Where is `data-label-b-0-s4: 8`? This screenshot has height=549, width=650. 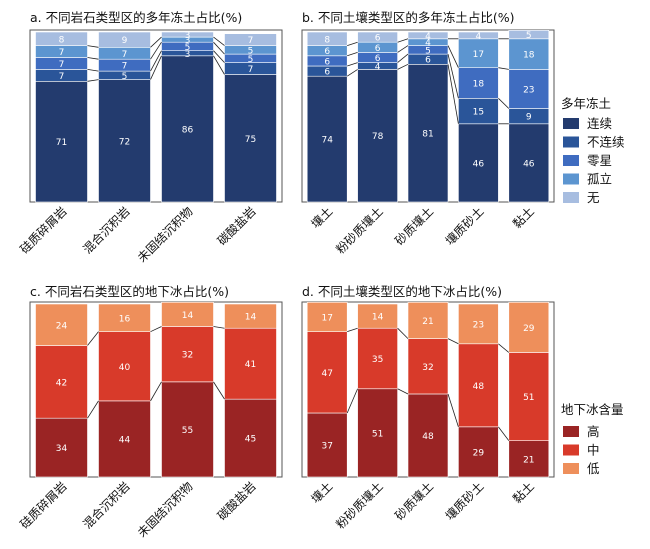 data-label-b-0-s4: 8 is located at coordinates (327, 40).